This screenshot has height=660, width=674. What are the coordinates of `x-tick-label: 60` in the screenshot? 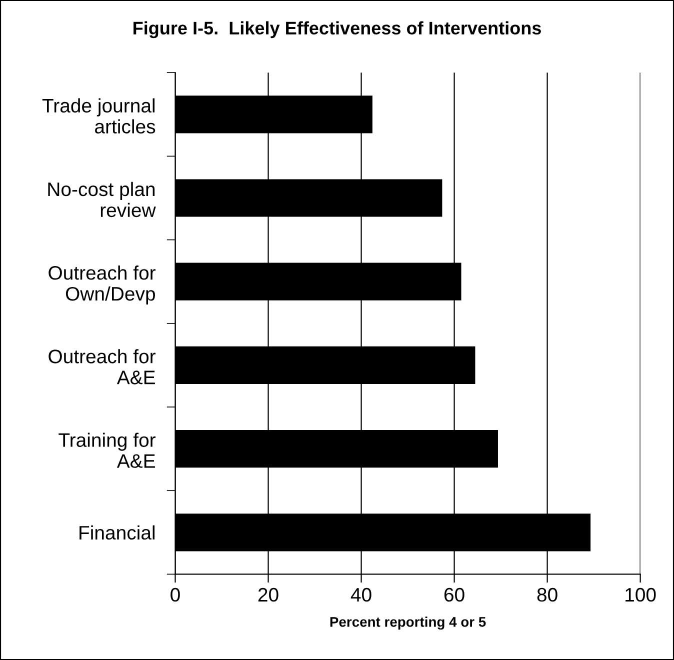 It's located at (454, 595).